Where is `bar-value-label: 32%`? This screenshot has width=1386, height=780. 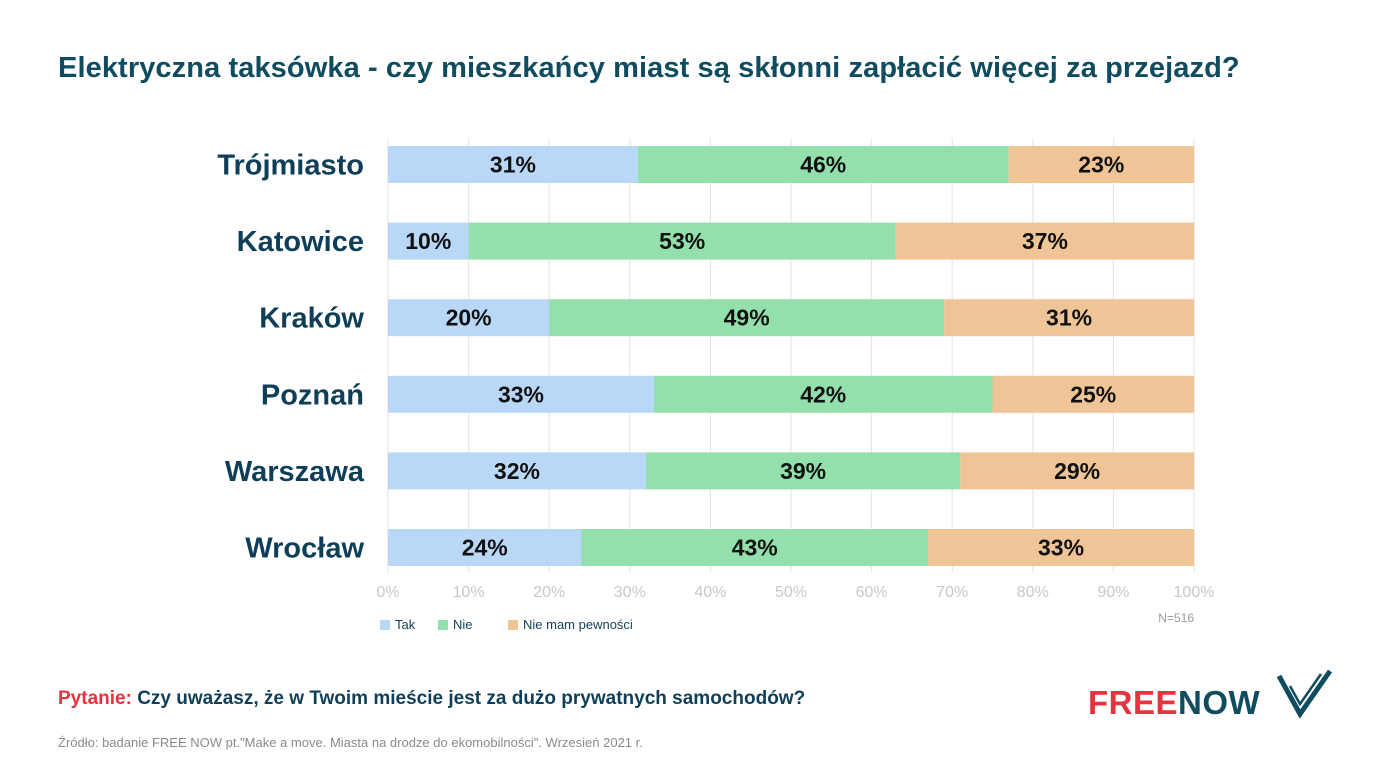 bar-value-label: 32% is located at coordinates (517, 471).